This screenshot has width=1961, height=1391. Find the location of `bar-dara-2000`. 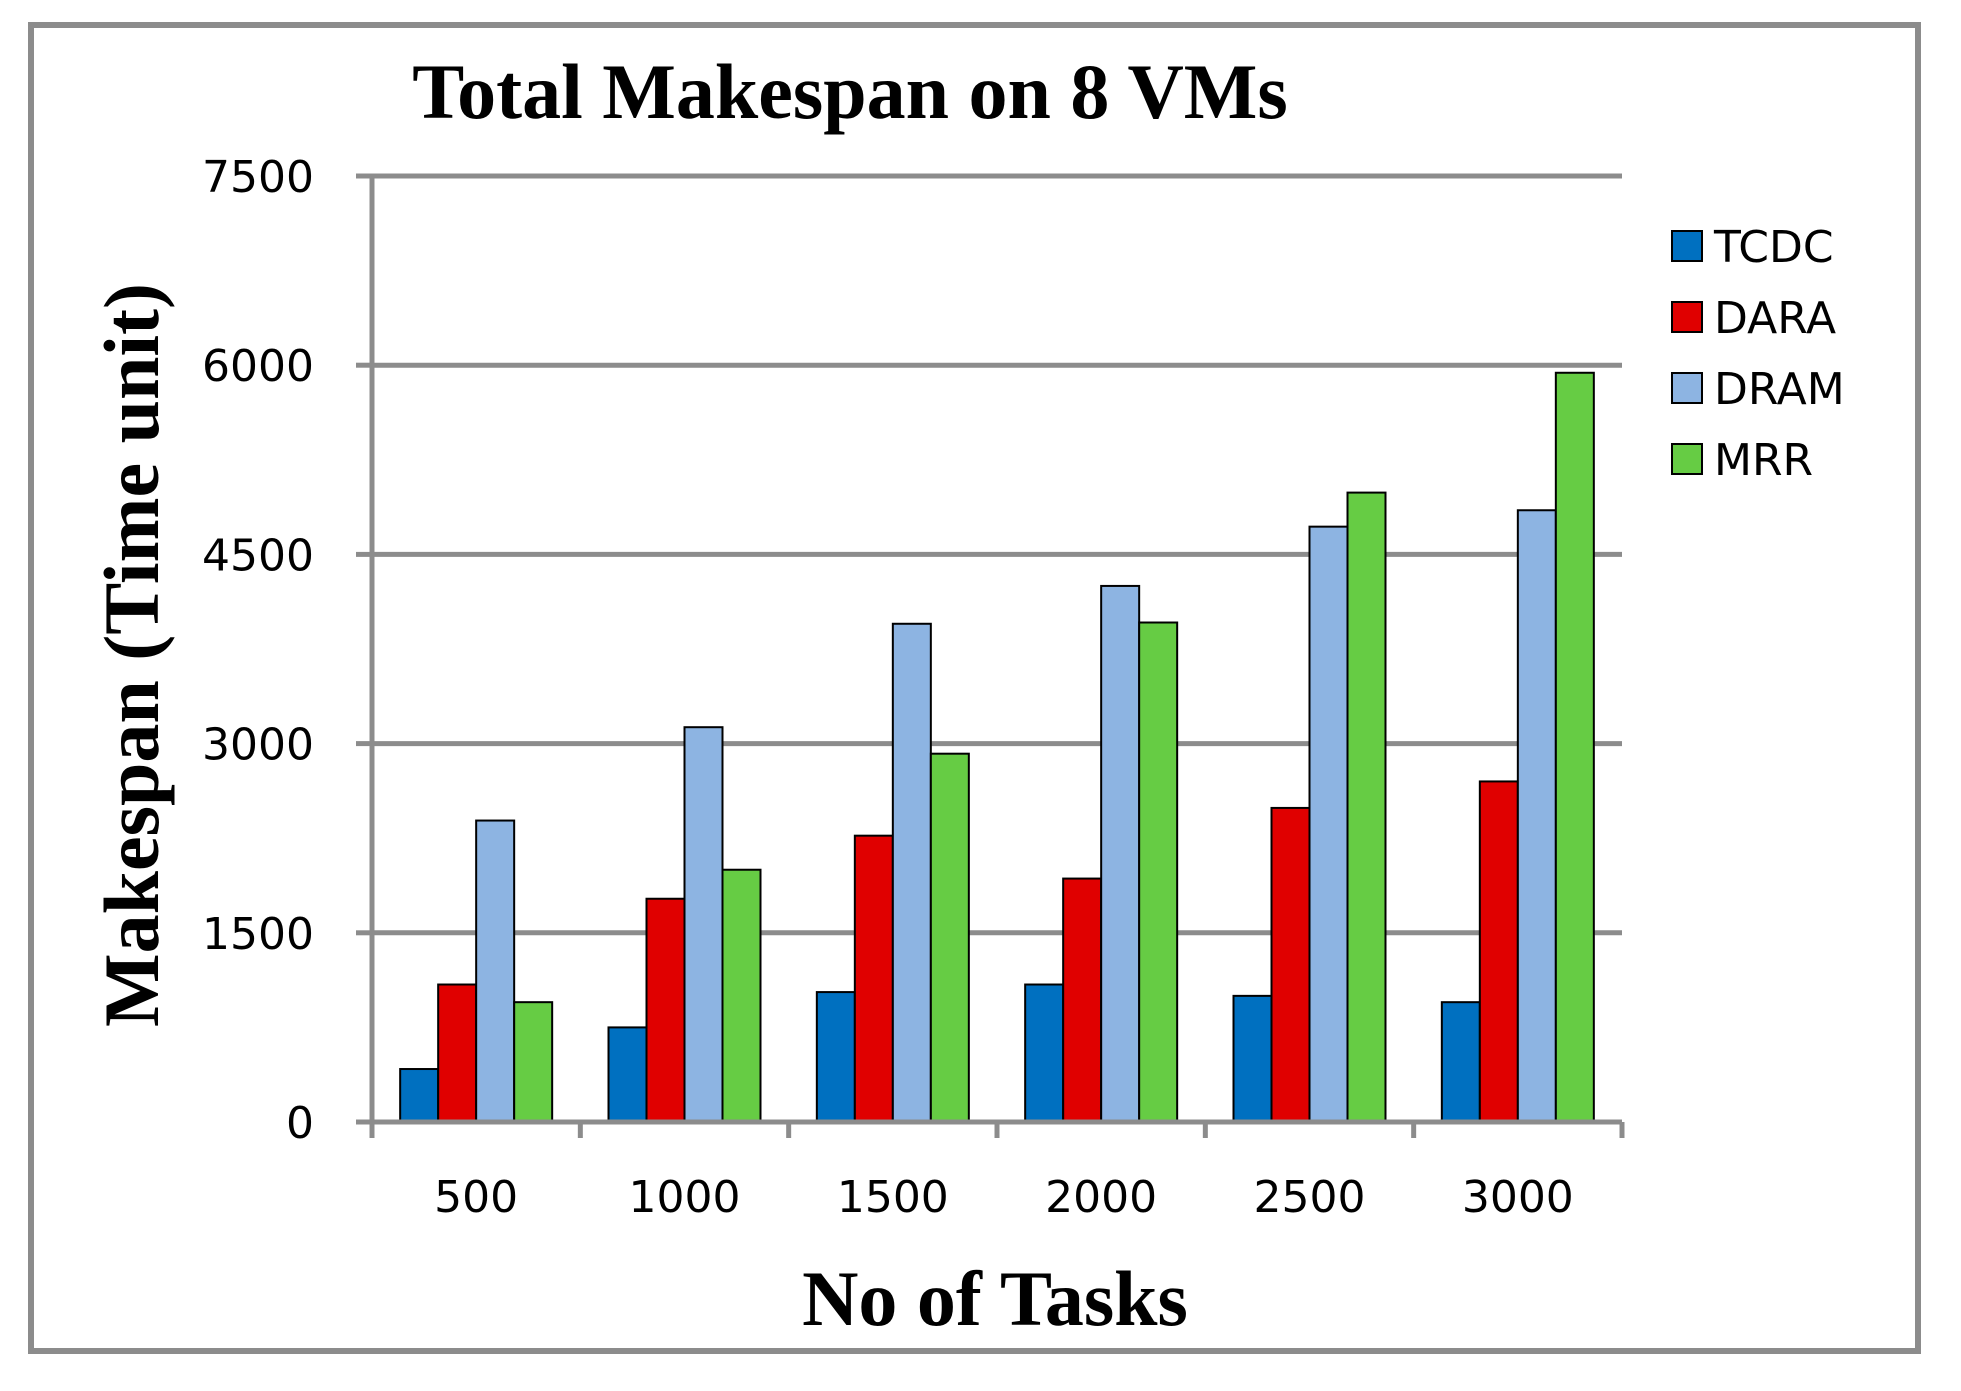

bar-dara-2000 is located at coordinates (1082, 1000).